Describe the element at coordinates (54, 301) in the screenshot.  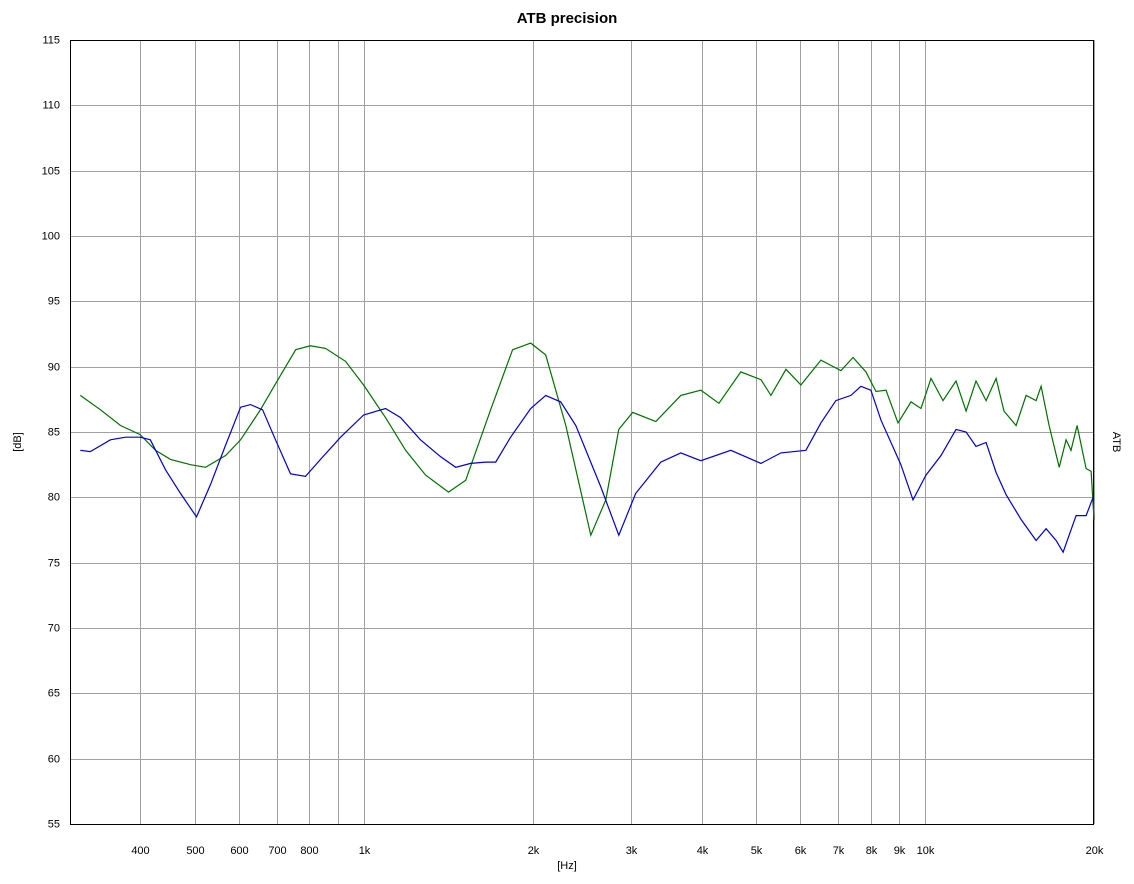
I see `y-tick-label: 95` at that location.